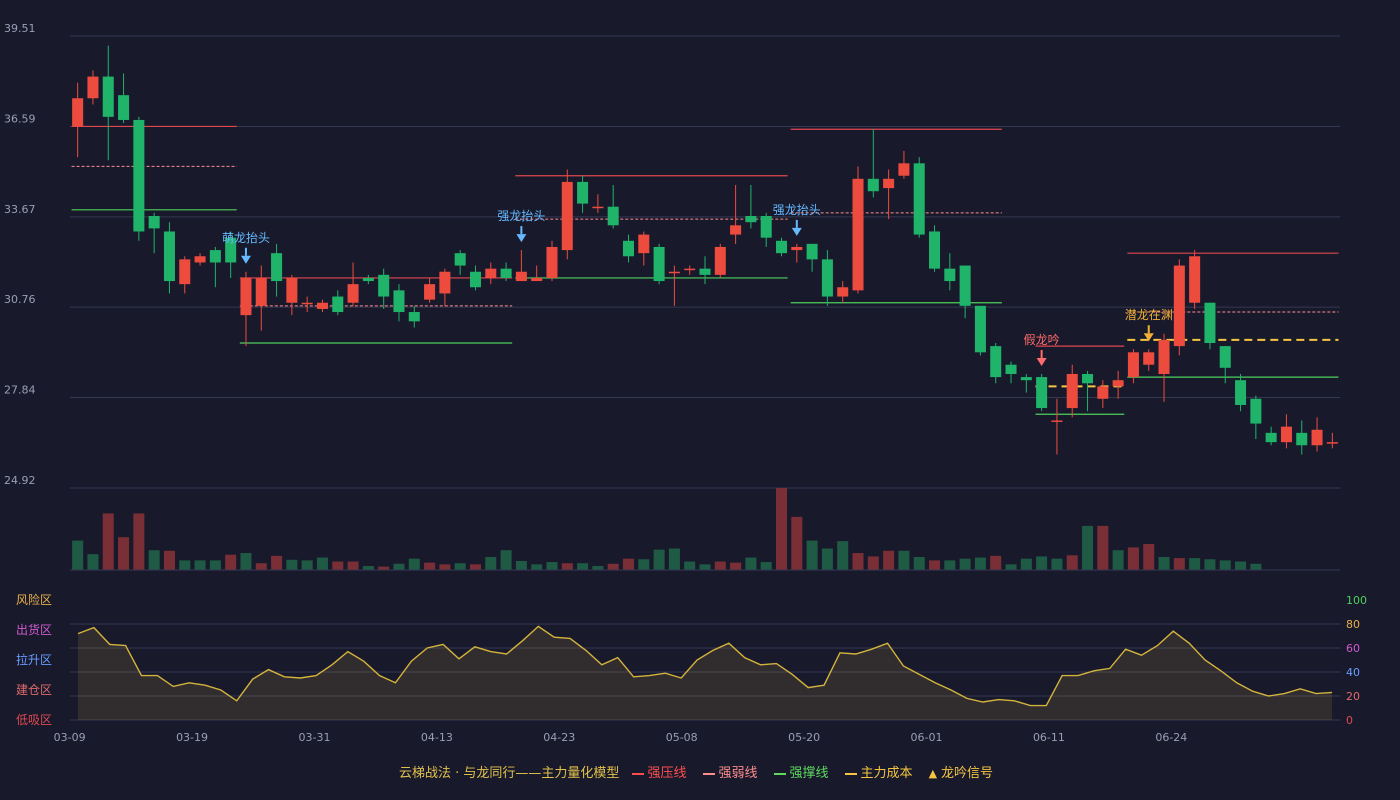 This screenshot has height=800, width=1400. I want to click on chart-legend: 云梯战法 · 与龙同行——主力量化模型 强压线 强弱线 强撑线 主力成本 ▲ 龙吟信号, so click(700, 771).